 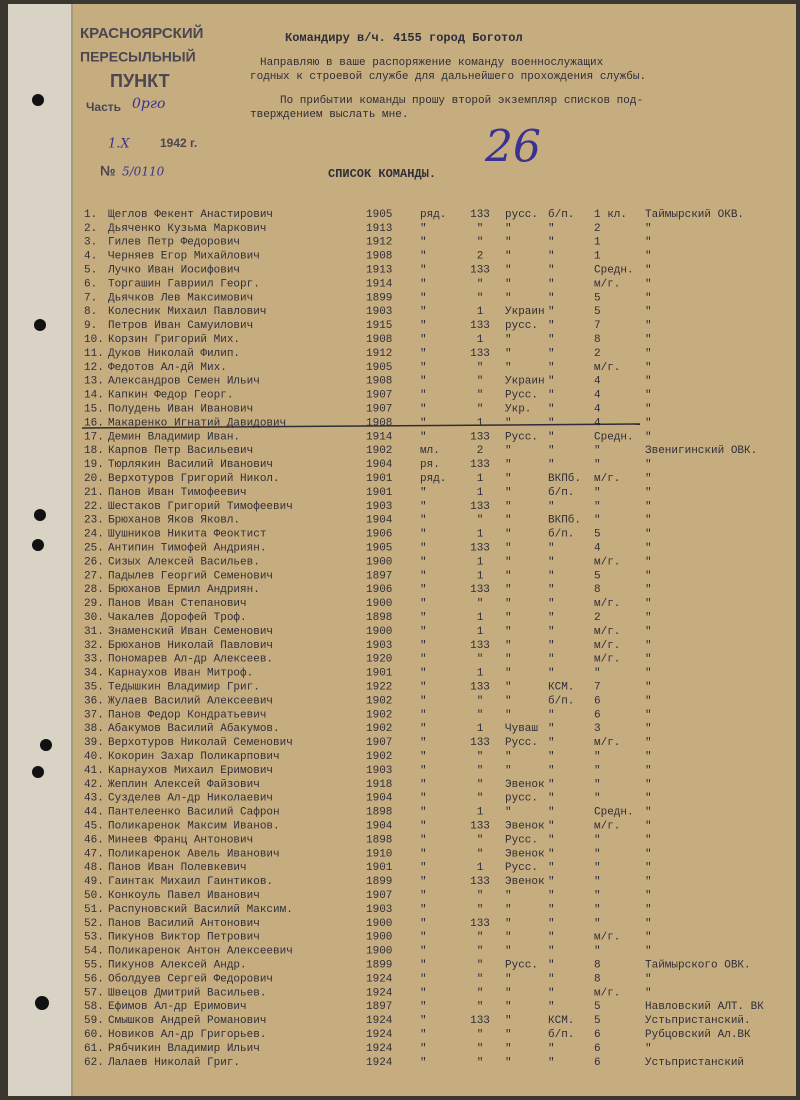 I want to click on row-number: 62., so click(x=94, y=1063).